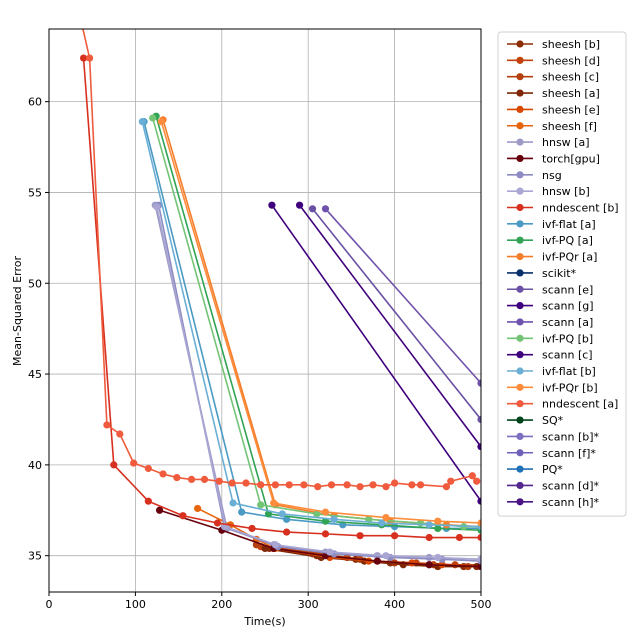 The width and height of the screenshot is (640, 640). I want to click on y-tick-label: 50, so click(35, 283).